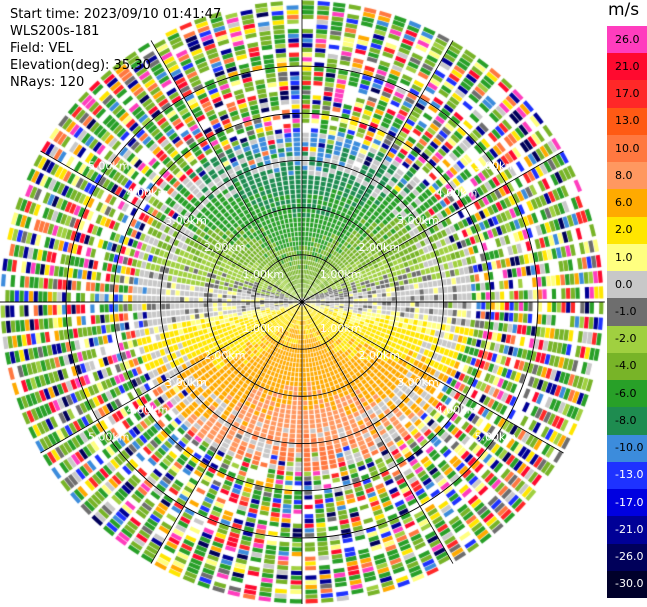  I want to click on colorbar-tick-label: -13.0, so click(629, 475).